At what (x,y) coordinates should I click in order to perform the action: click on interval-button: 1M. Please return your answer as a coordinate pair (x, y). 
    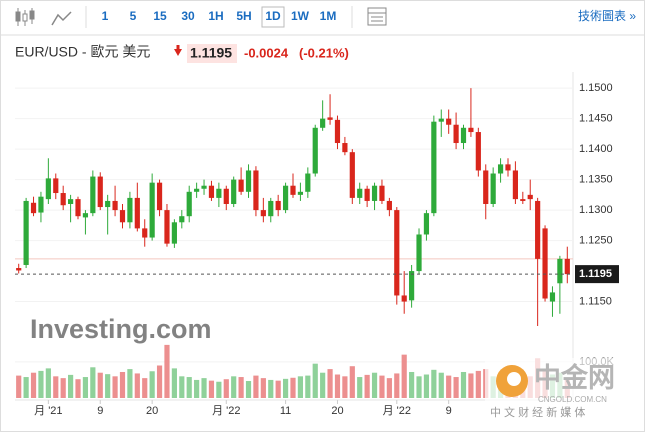
    Looking at the image, I should click on (328, 16).